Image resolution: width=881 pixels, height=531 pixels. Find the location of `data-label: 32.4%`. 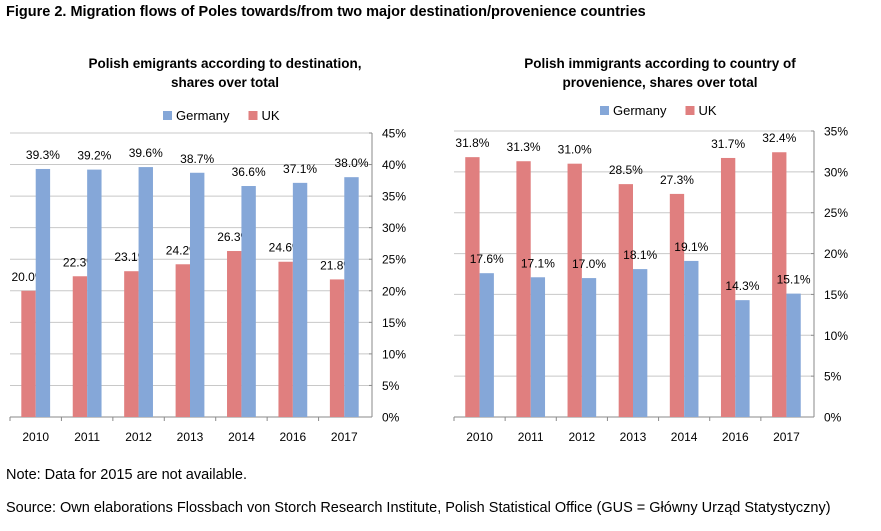

data-label: 32.4% is located at coordinates (779, 138).